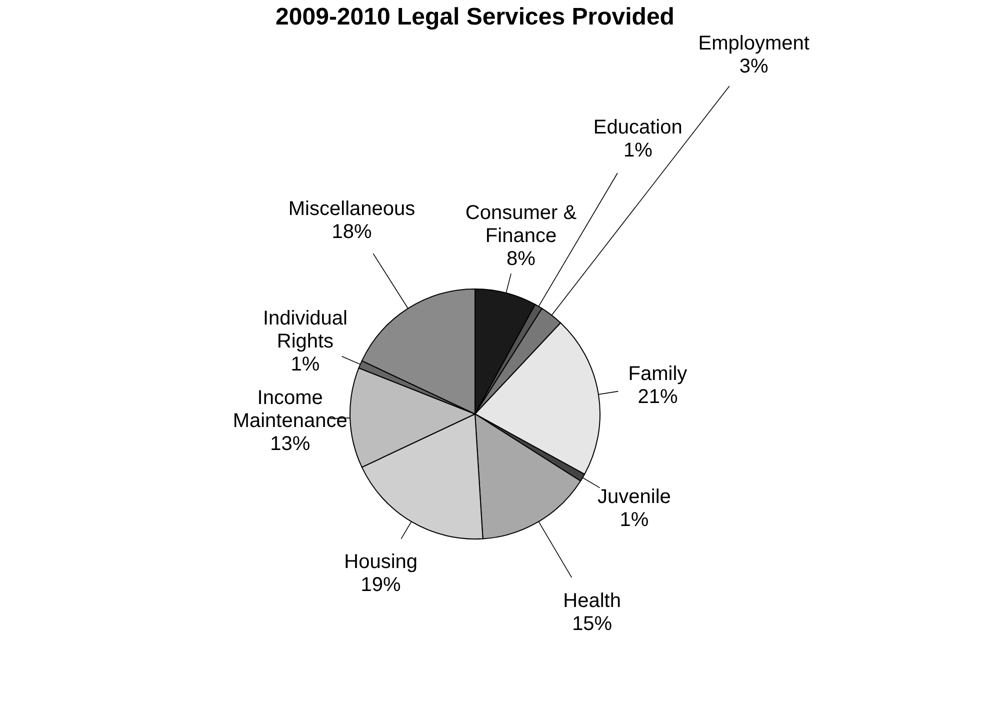 The width and height of the screenshot is (985, 707). Describe the element at coordinates (592, 623) in the screenshot. I see `data-label: 15%` at that location.